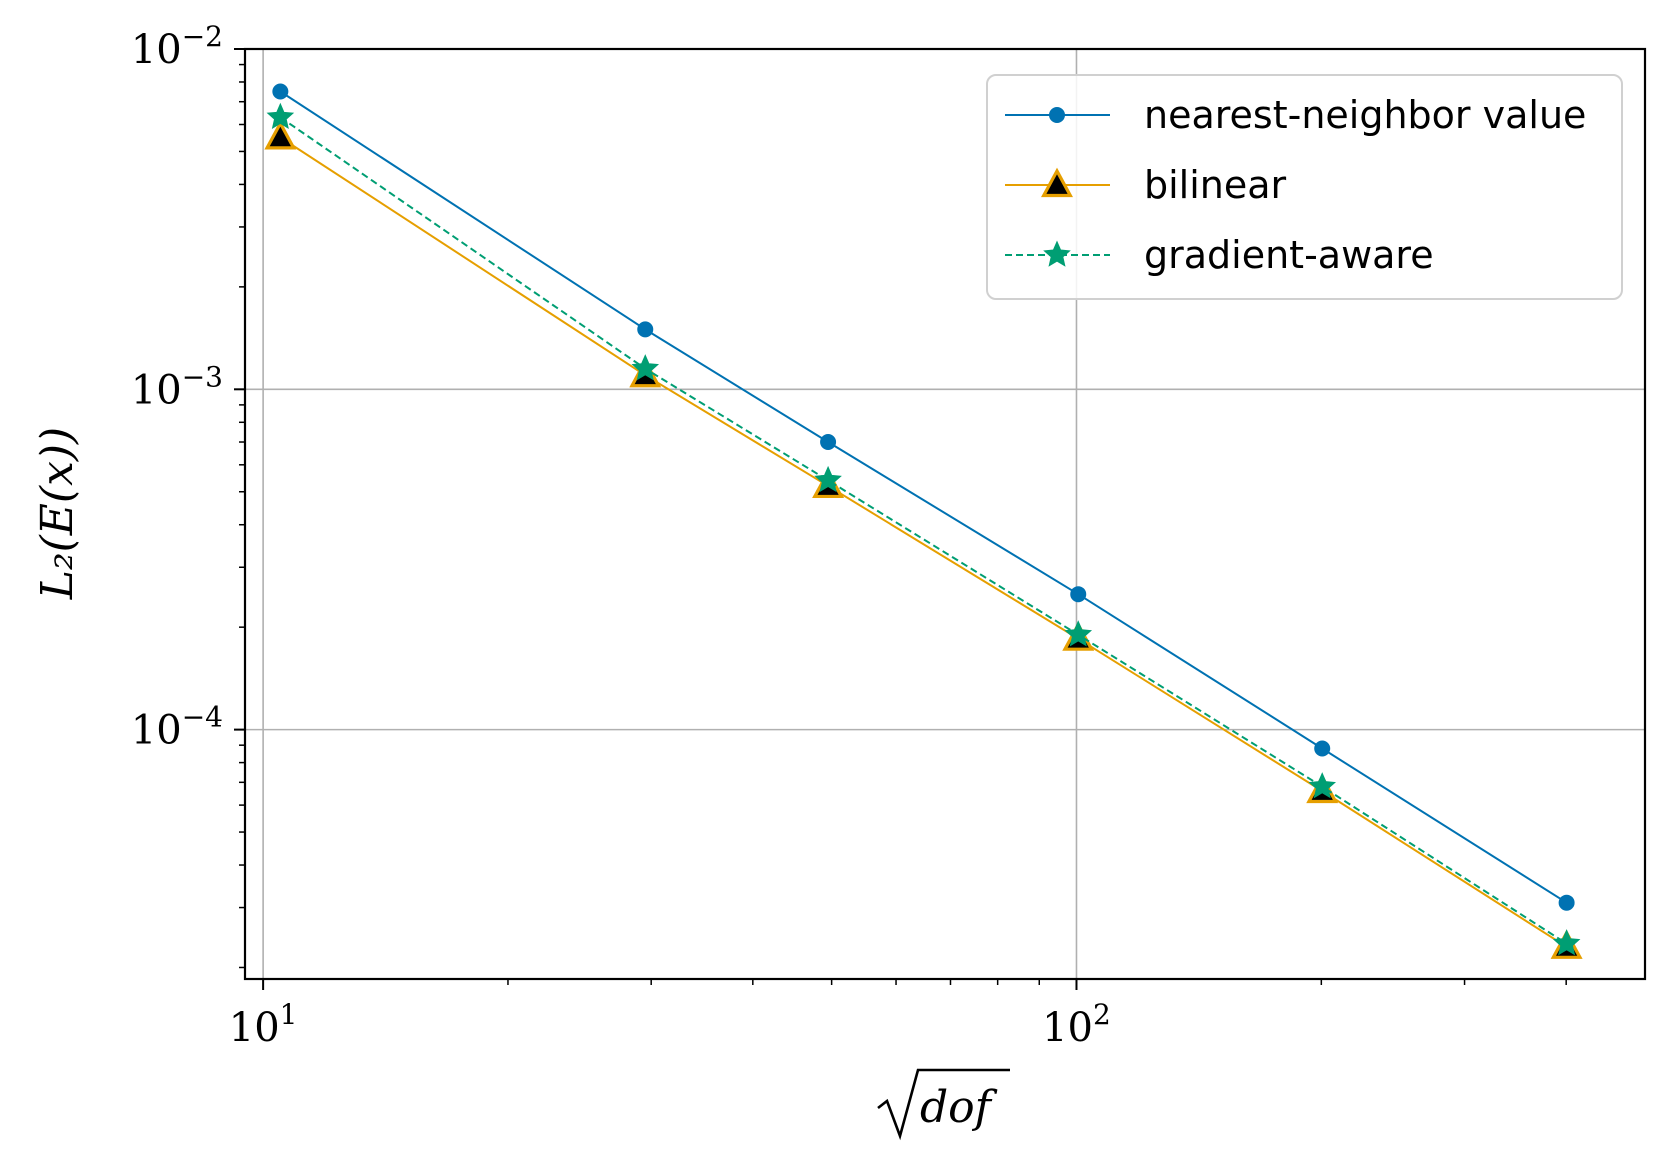 The height and width of the screenshot is (1164, 1669). Describe the element at coordinates (263, 1024) in the screenshot. I see `x-tick-label: 10¹` at that location.